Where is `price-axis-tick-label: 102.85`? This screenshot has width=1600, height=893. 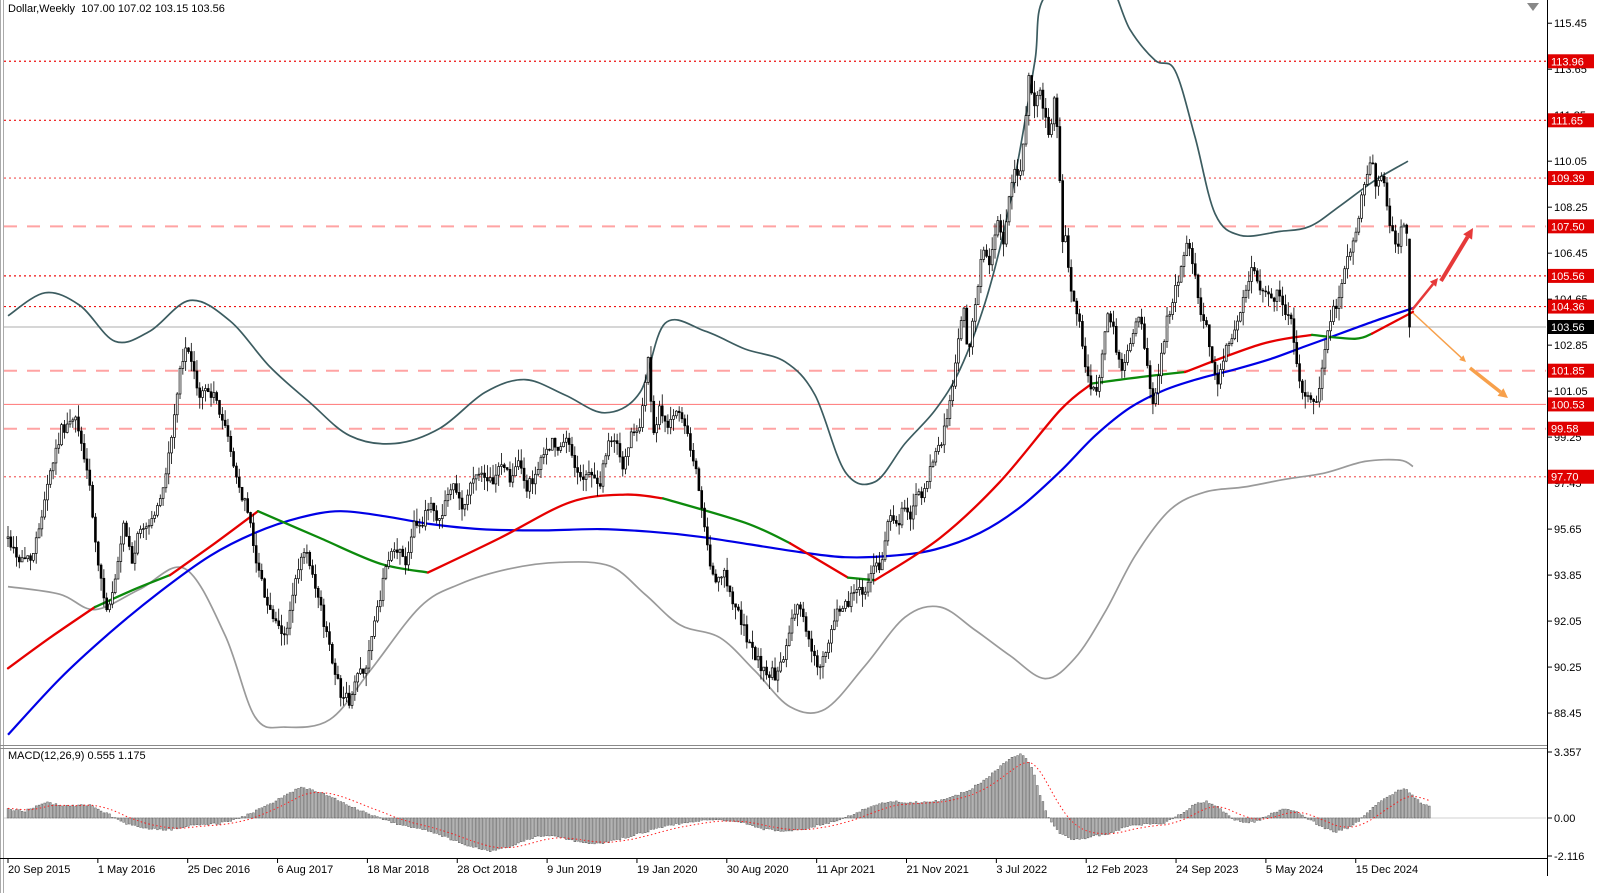
price-axis-tick-label: 102.85 is located at coordinates (1571, 346).